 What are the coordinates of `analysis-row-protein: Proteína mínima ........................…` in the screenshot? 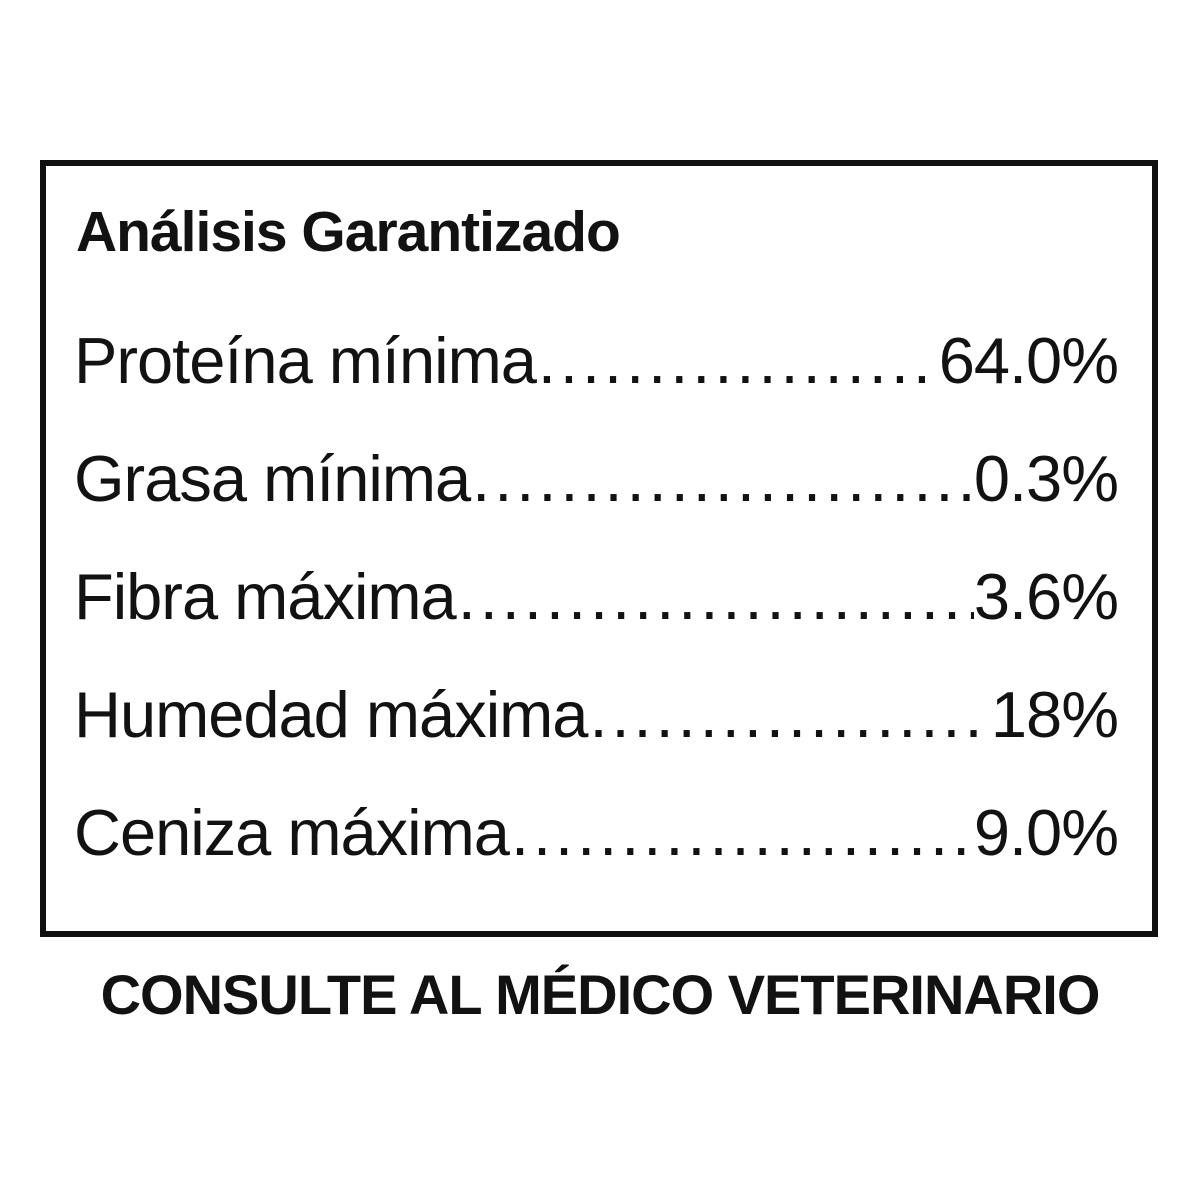 It's located at (596, 360).